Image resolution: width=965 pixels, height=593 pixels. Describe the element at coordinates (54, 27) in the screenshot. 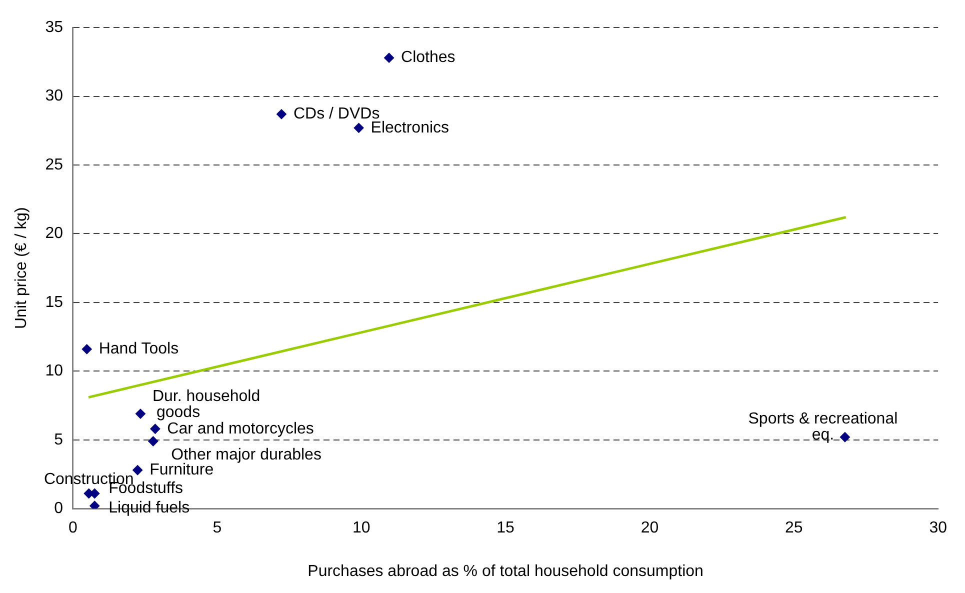

I see `y-tick-label: 35` at that location.